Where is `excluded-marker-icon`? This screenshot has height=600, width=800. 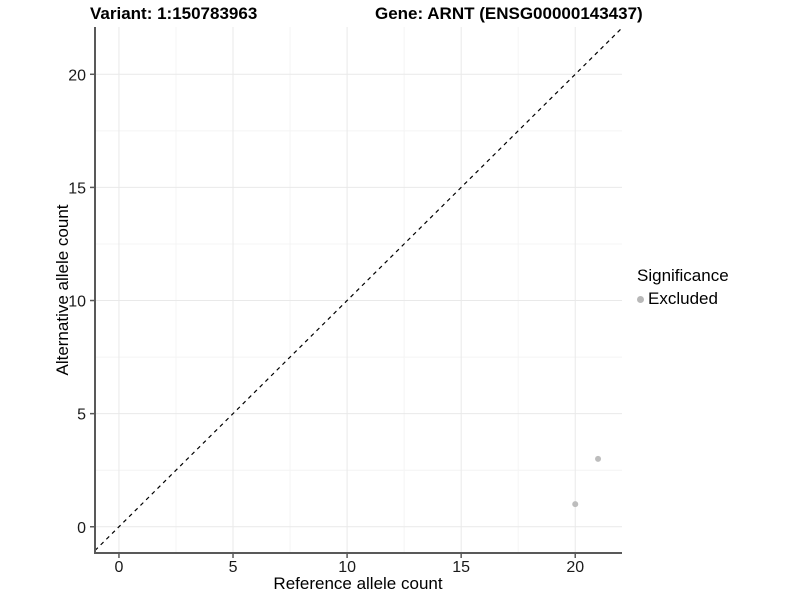 excluded-marker-icon is located at coordinates (640, 299).